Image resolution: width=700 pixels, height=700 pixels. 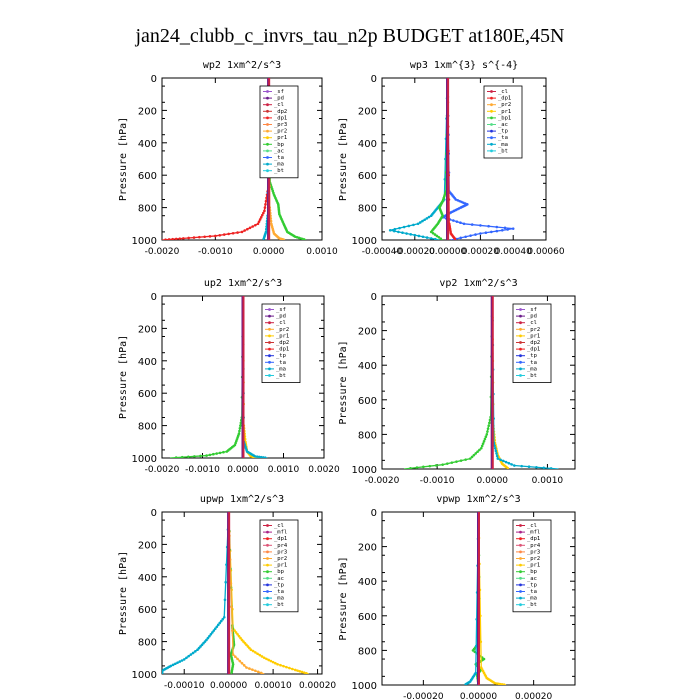 What do you see at coordinates (451, 159) in the screenshot?
I see `series-group` at bounding box center [451, 159].